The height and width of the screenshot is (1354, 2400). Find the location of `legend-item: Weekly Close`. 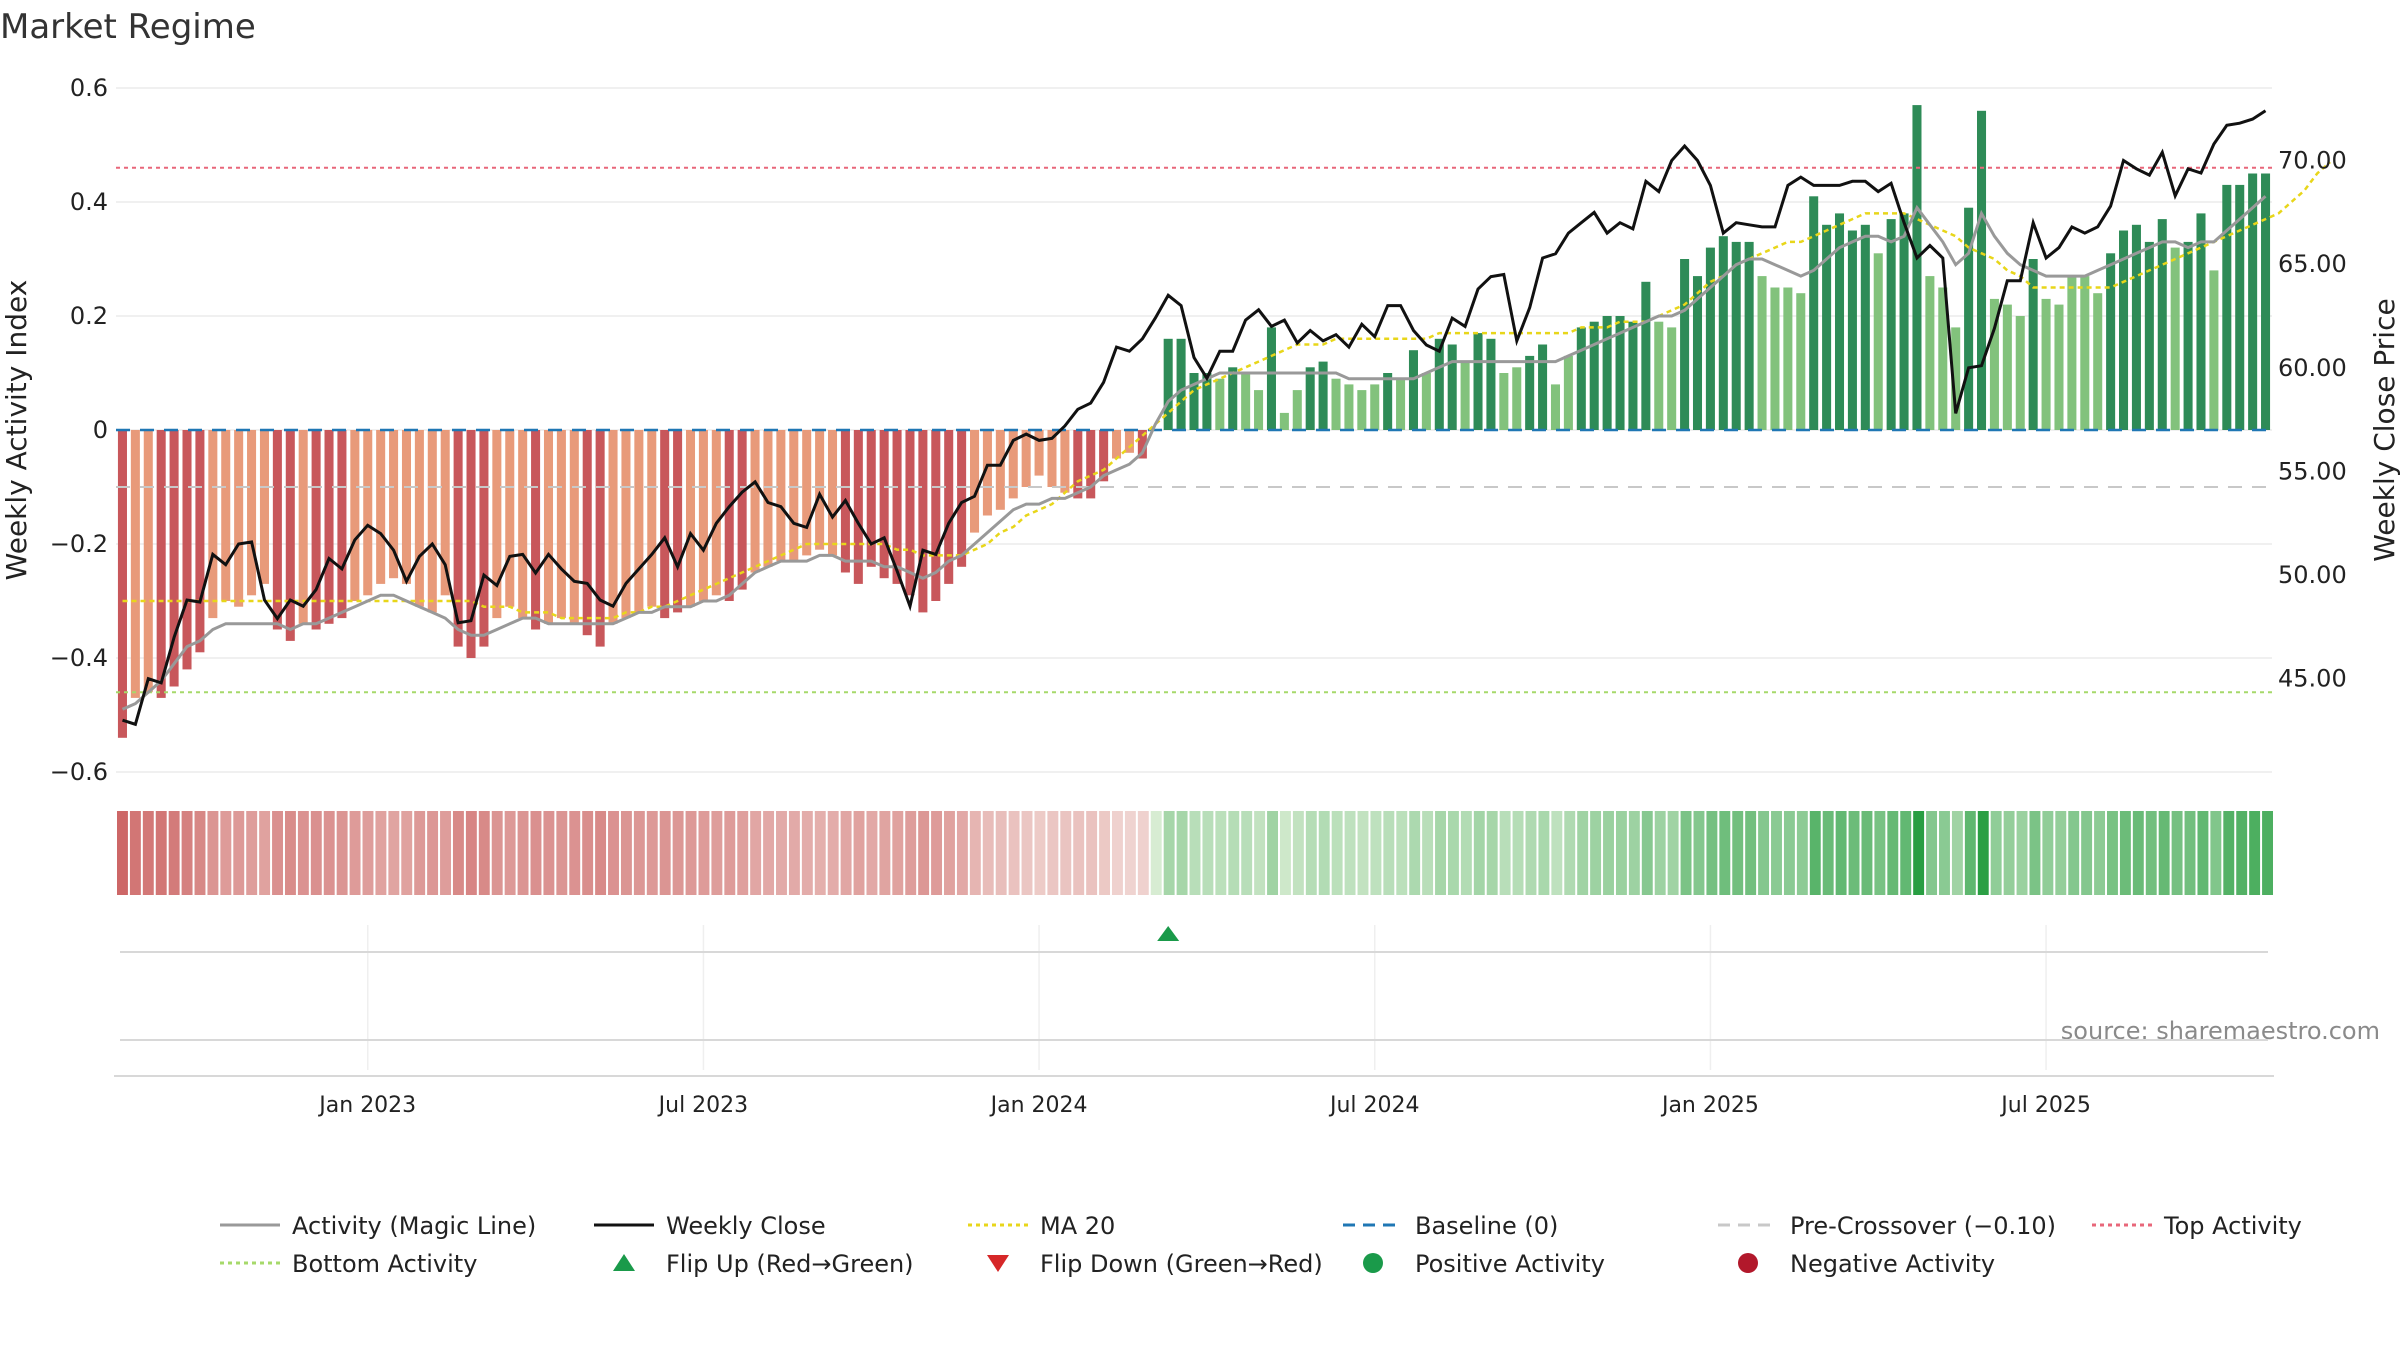

legend-item: Weekly Close is located at coordinates (710, 1226).